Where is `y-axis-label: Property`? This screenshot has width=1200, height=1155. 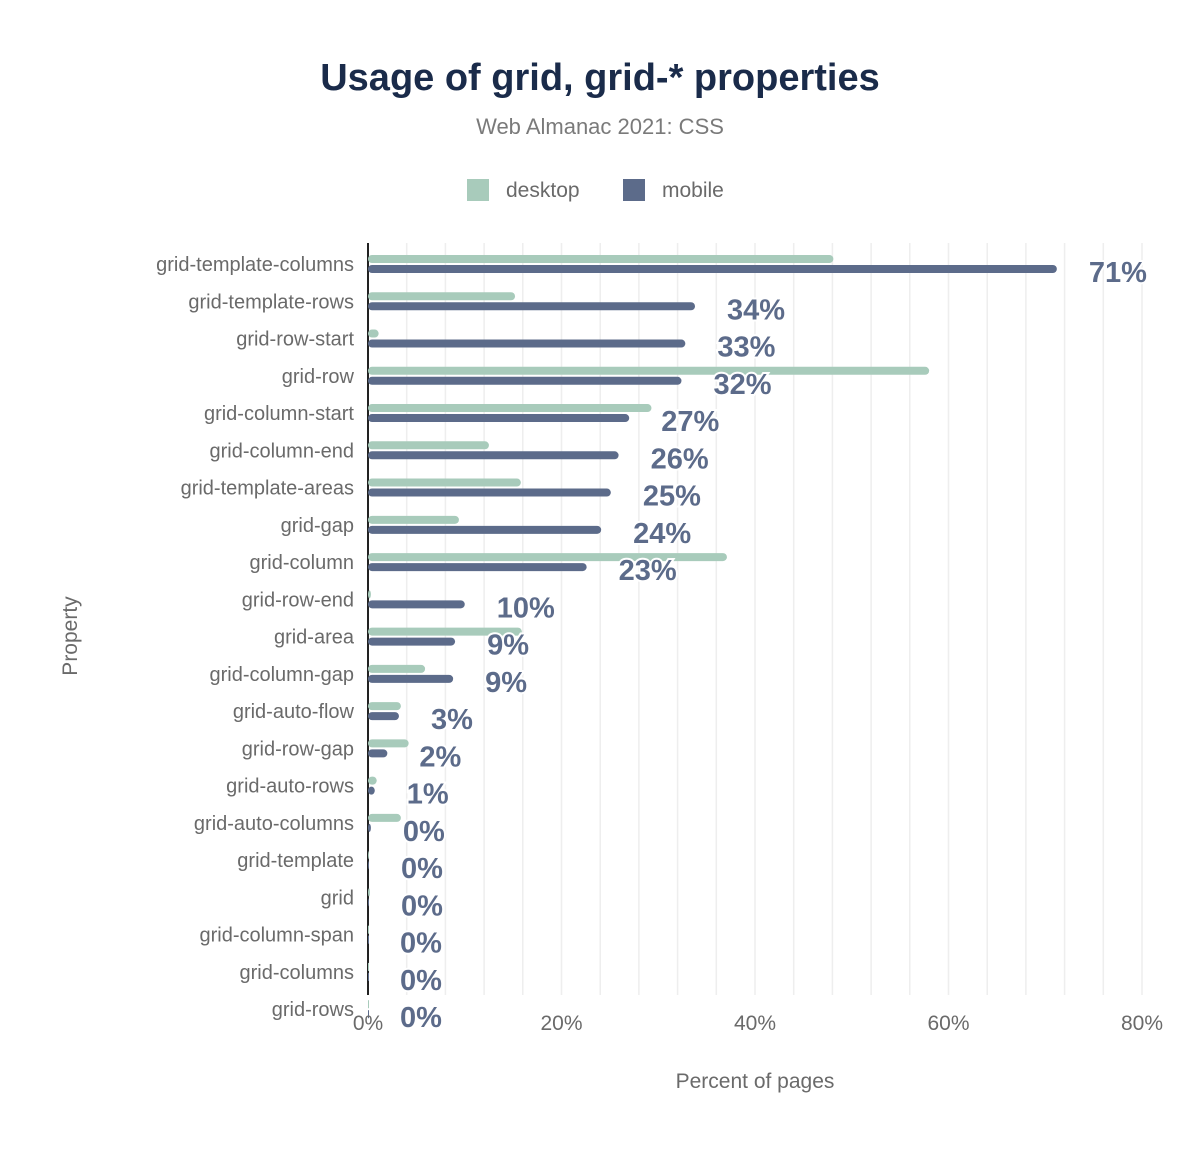 y-axis-label: Property is located at coordinates (70, 636).